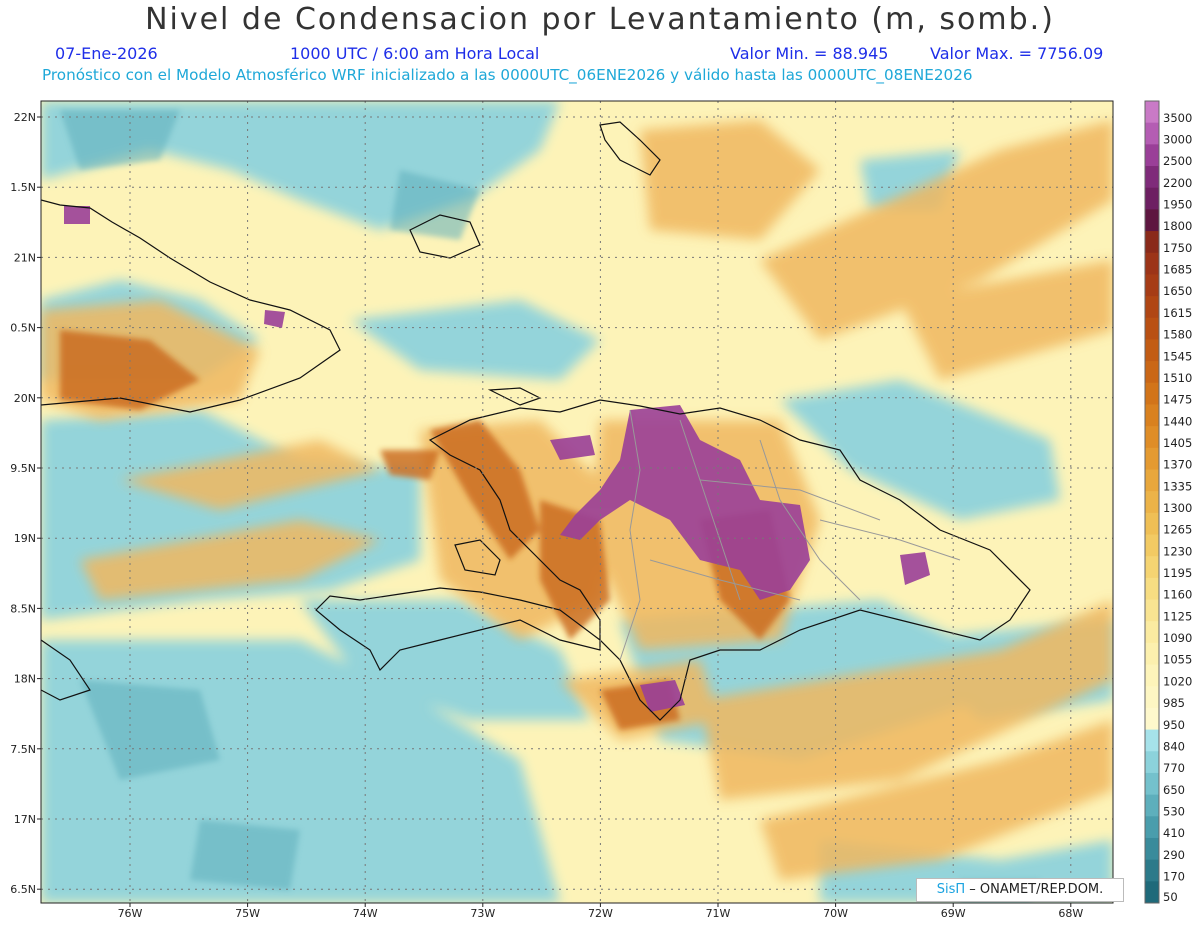  I want to click on colorbar-label: 2200, so click(1177, 183).